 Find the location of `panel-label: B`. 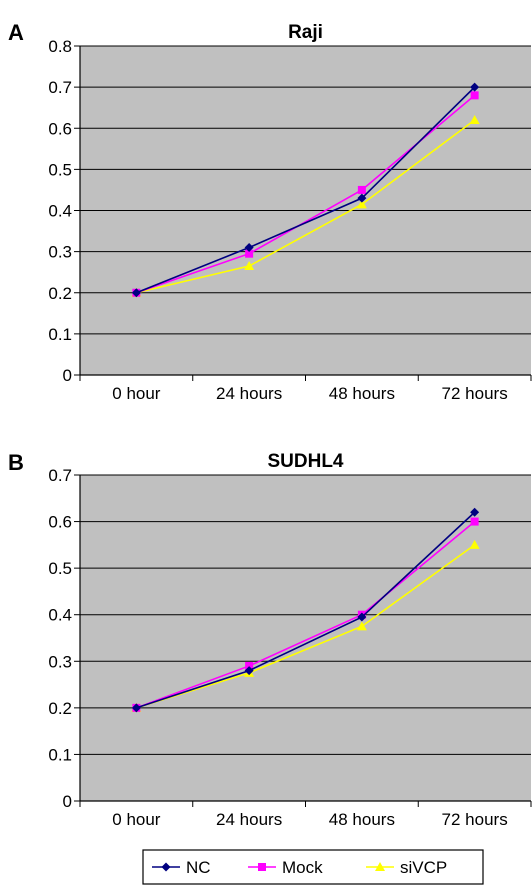

panel-label: B is located at coordinates (16, 462).